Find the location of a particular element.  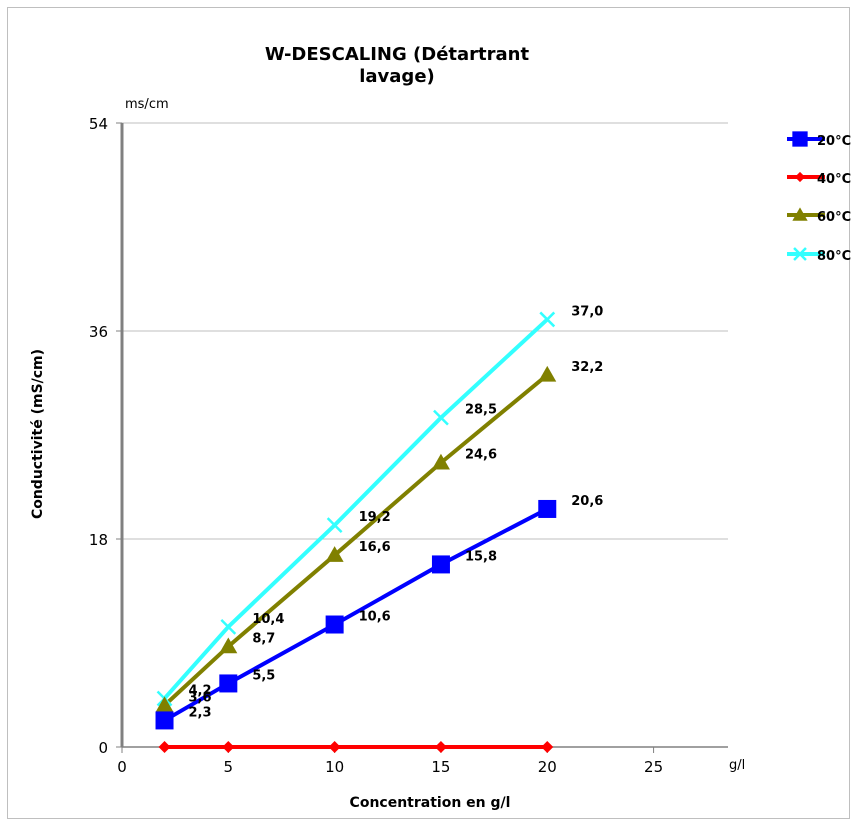

legend-label-80°C: 80°C is located at coordinates (834, 256).